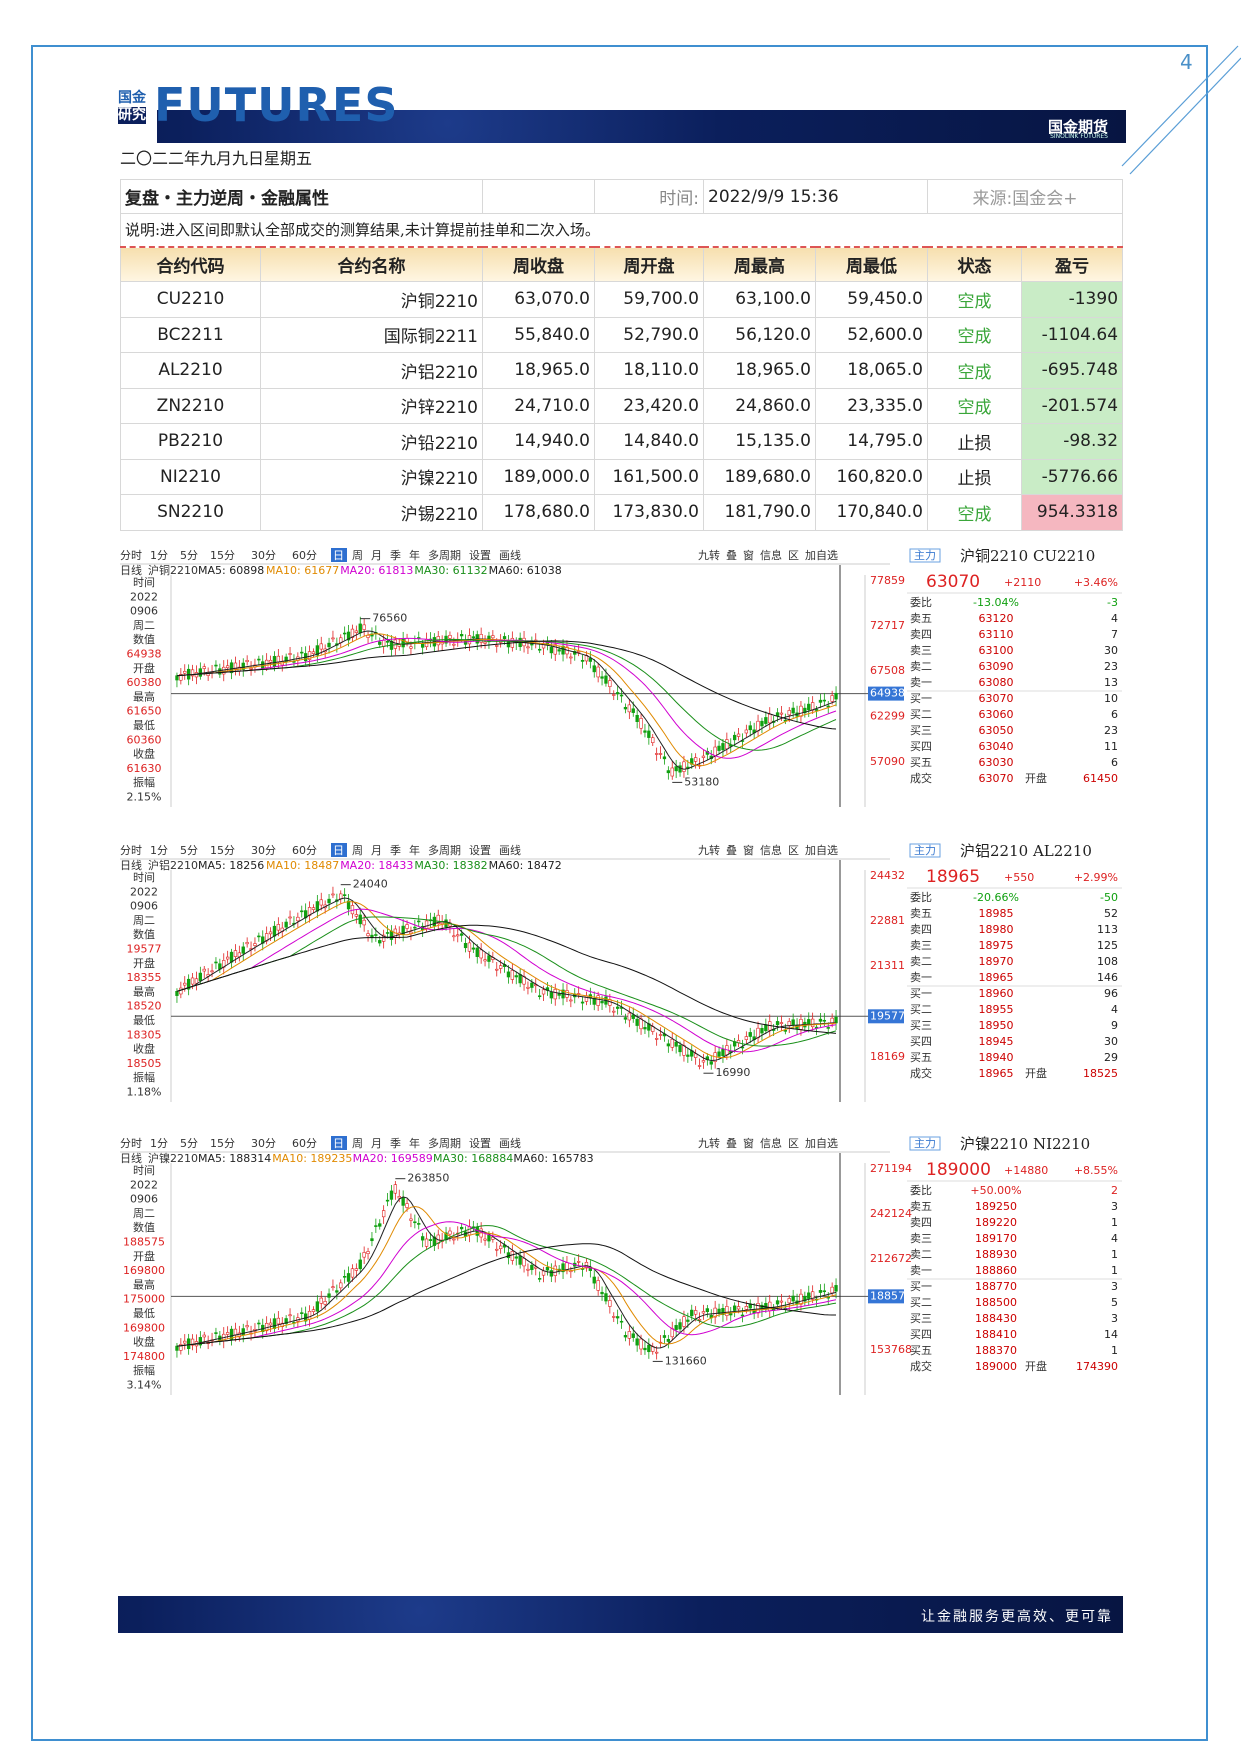 This screenshot has height=1754, width=1241. What do you see at coordinates (473, 1158) in the screenshot?
I see `ma-label: MA30: 168884` at bounding box center [473, 1158].